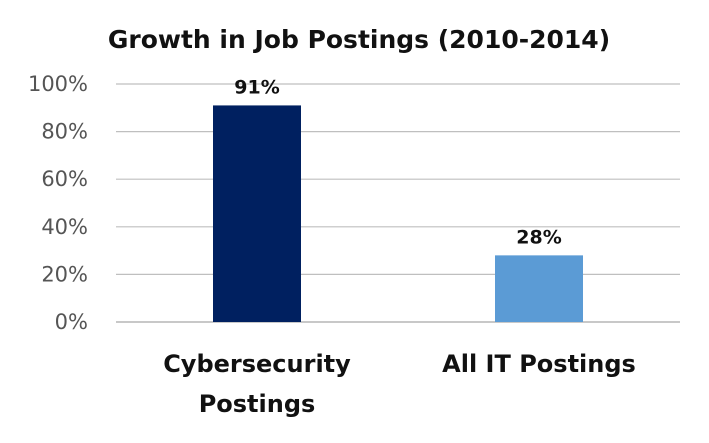 This screenshot has height=443, width=709. What do you see at coordinates (58, 84) in the screenshot?
I see `y-tick-label: 100%` at bounding box center [58, 84].